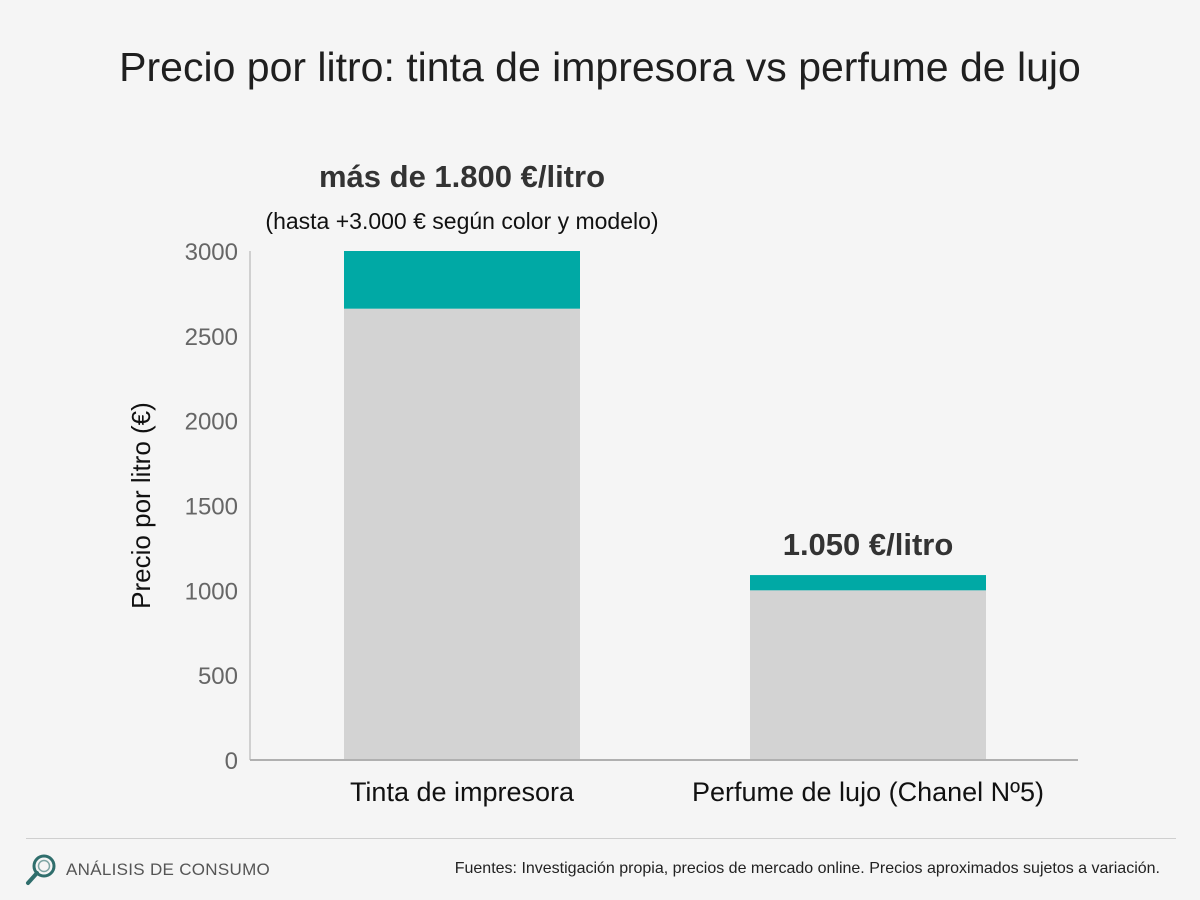 The width and height of the screenshot is (1200, 900). I want to click on brand-logo: ANÁLISIS DE CONSUMO, so click(147, 870).